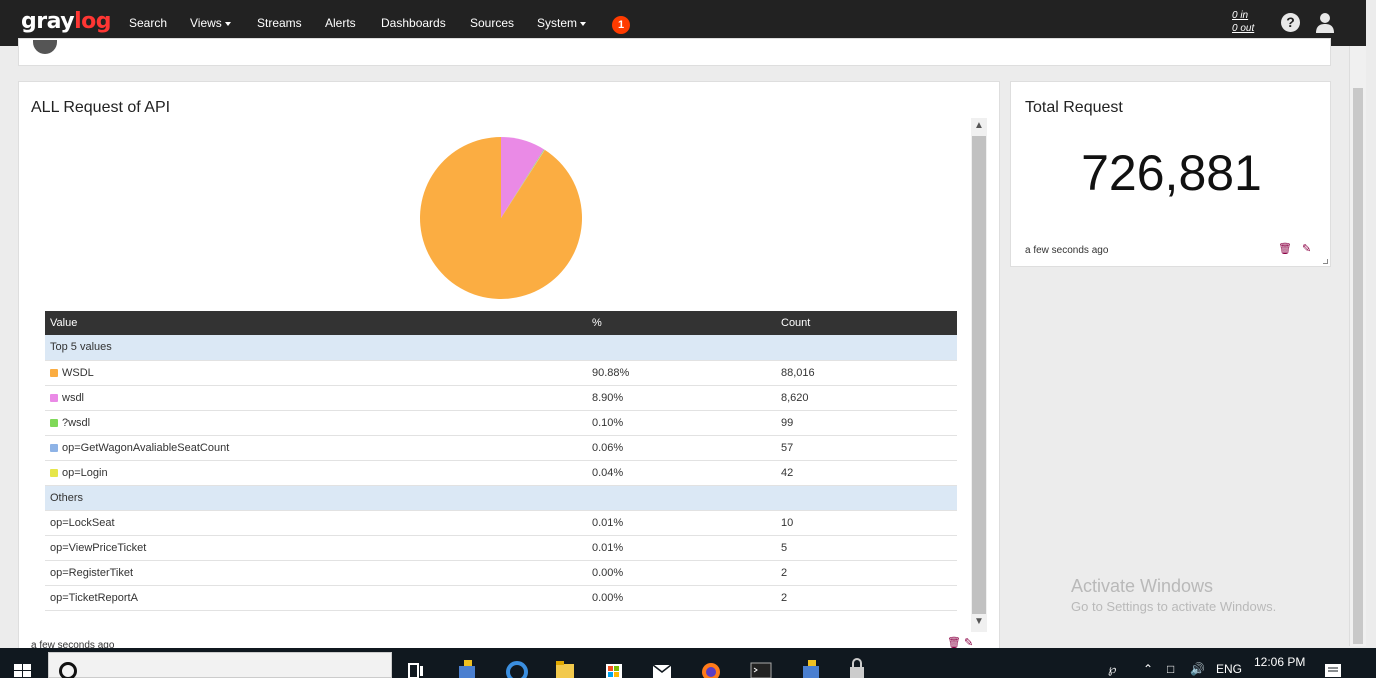  What do you see at coordinates (866, 423) in the screenshot?
I see `cell-count: 99` at bounding box center [866, 423].